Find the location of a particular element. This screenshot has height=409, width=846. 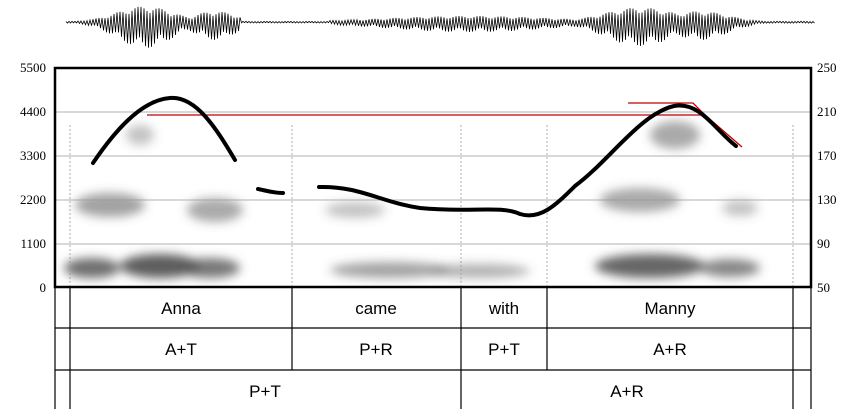

right-tick-label: 210 is located at coordinates (827, 111).